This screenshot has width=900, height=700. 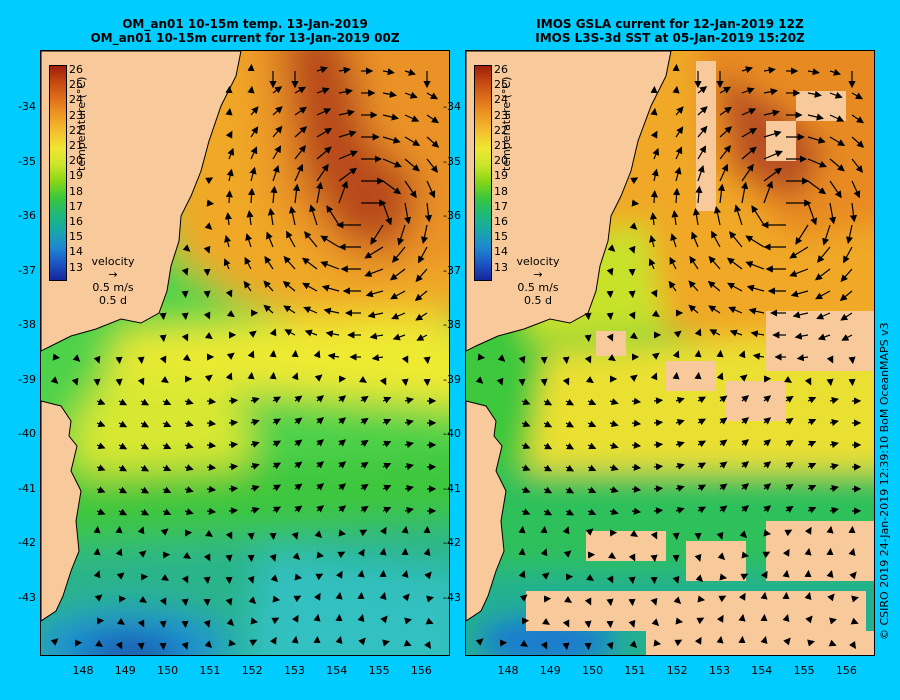 What do you see at coordinates (486, 511) in the screenshot?
I see `right-tasmania-land` at bounding box center [486, 511].